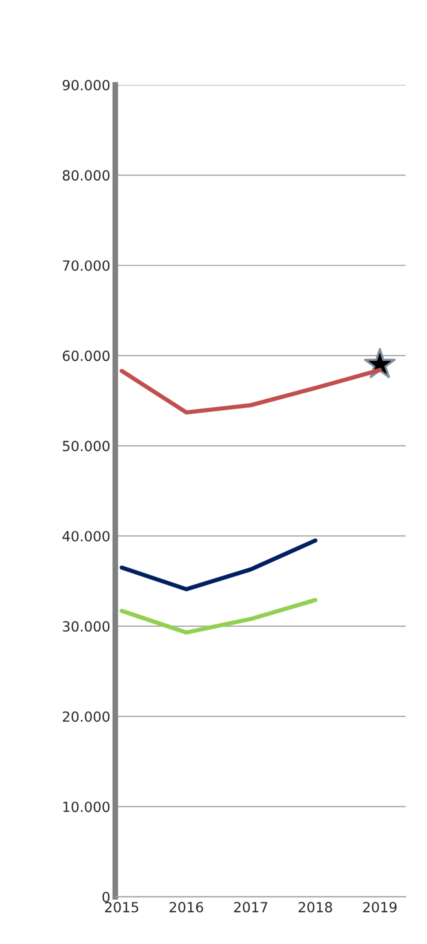  I want to click on y-tick-label: 60.000, so click(86, 356).